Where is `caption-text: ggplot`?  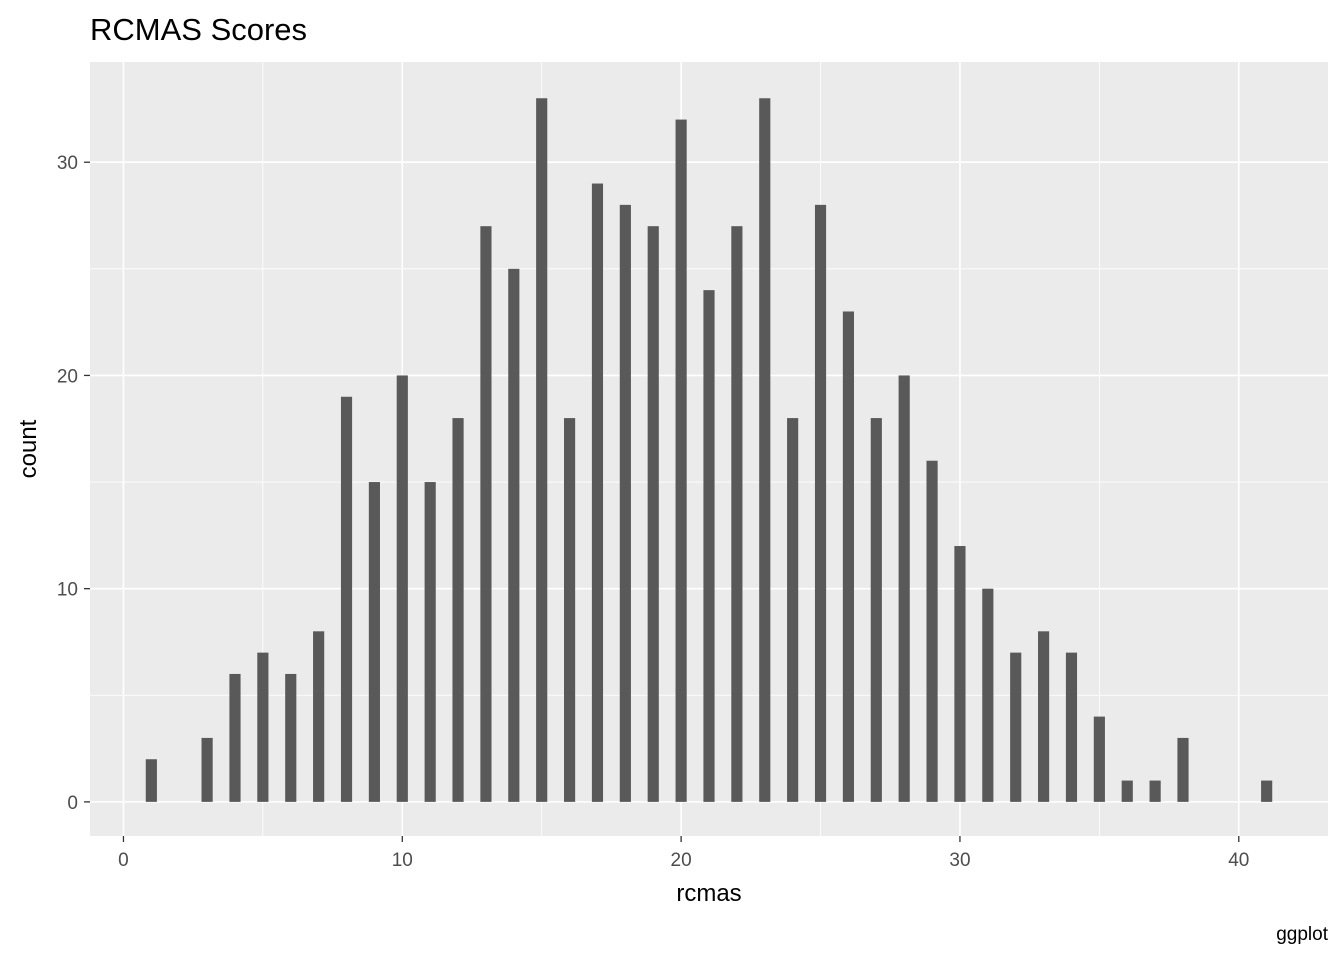 caption-text: ggplot is located at coordinates (1302, 934).